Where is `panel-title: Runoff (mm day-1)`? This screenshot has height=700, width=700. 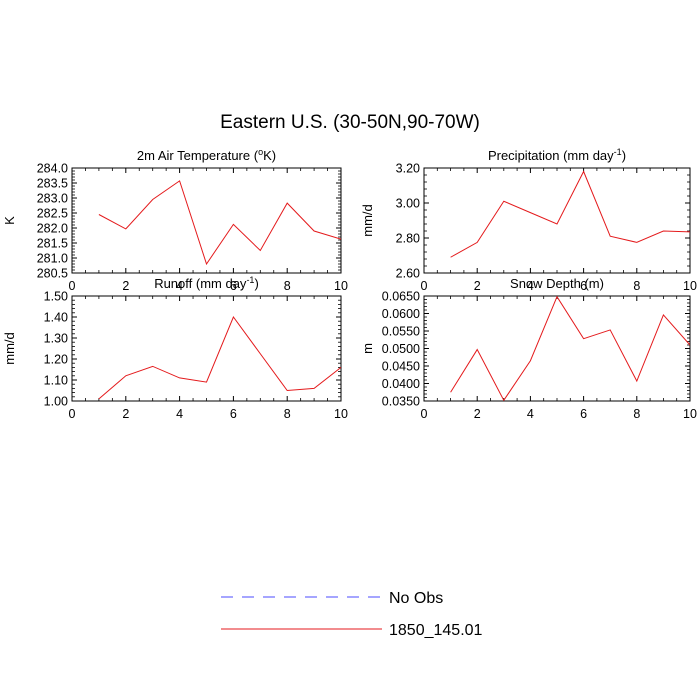 panel-title: Runoff (mm day-1) is located at coordinates (206, 283).